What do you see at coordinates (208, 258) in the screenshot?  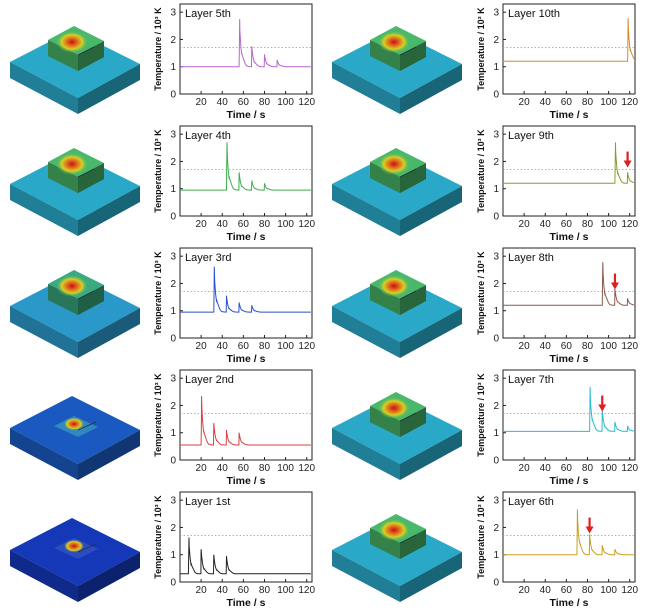 I see `panel-title: Layer 3rd` at bounding box center [208, 258].